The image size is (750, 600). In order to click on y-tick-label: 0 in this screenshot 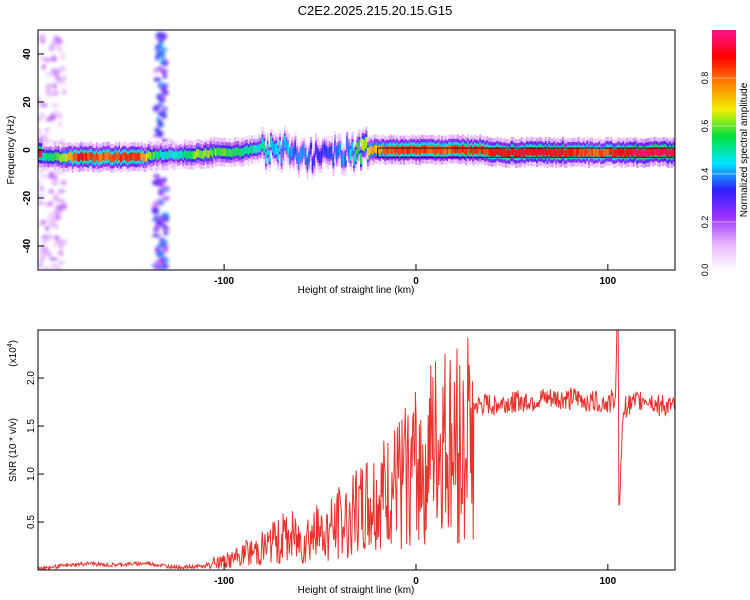, I will do `click(27, 150)`.